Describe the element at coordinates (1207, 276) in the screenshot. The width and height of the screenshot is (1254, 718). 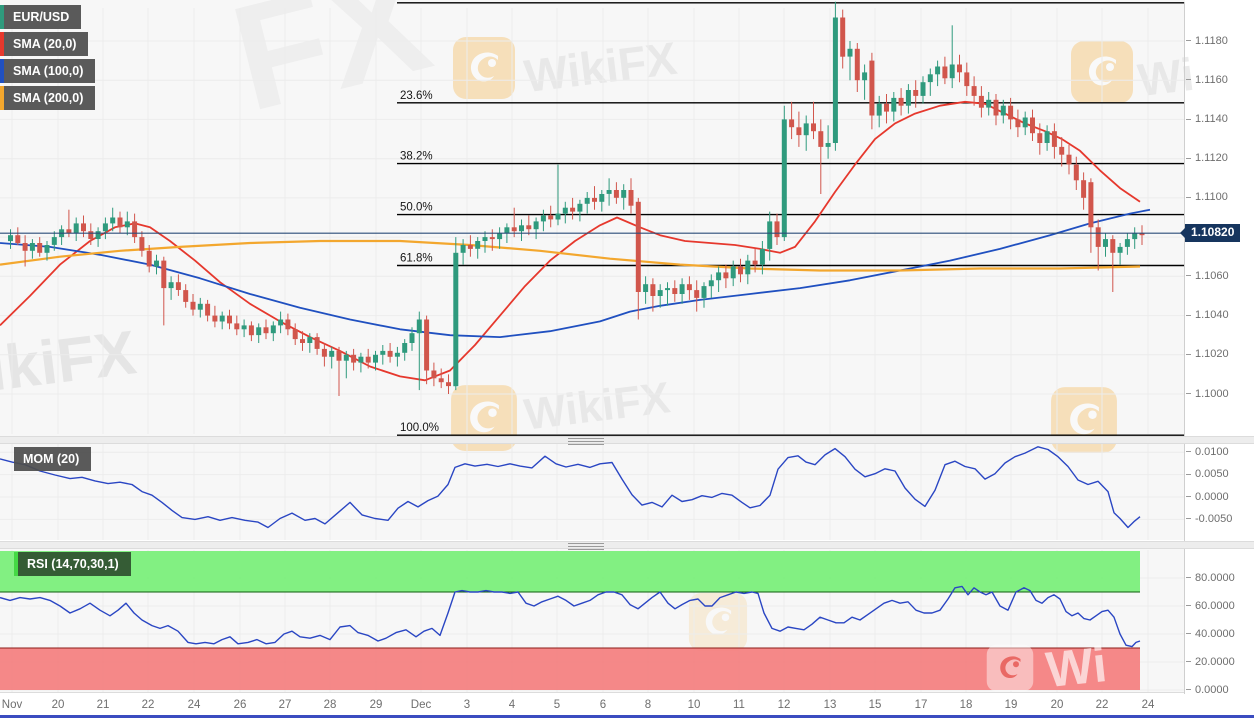
I see `axis-tick-label: 1.1060` at that location.